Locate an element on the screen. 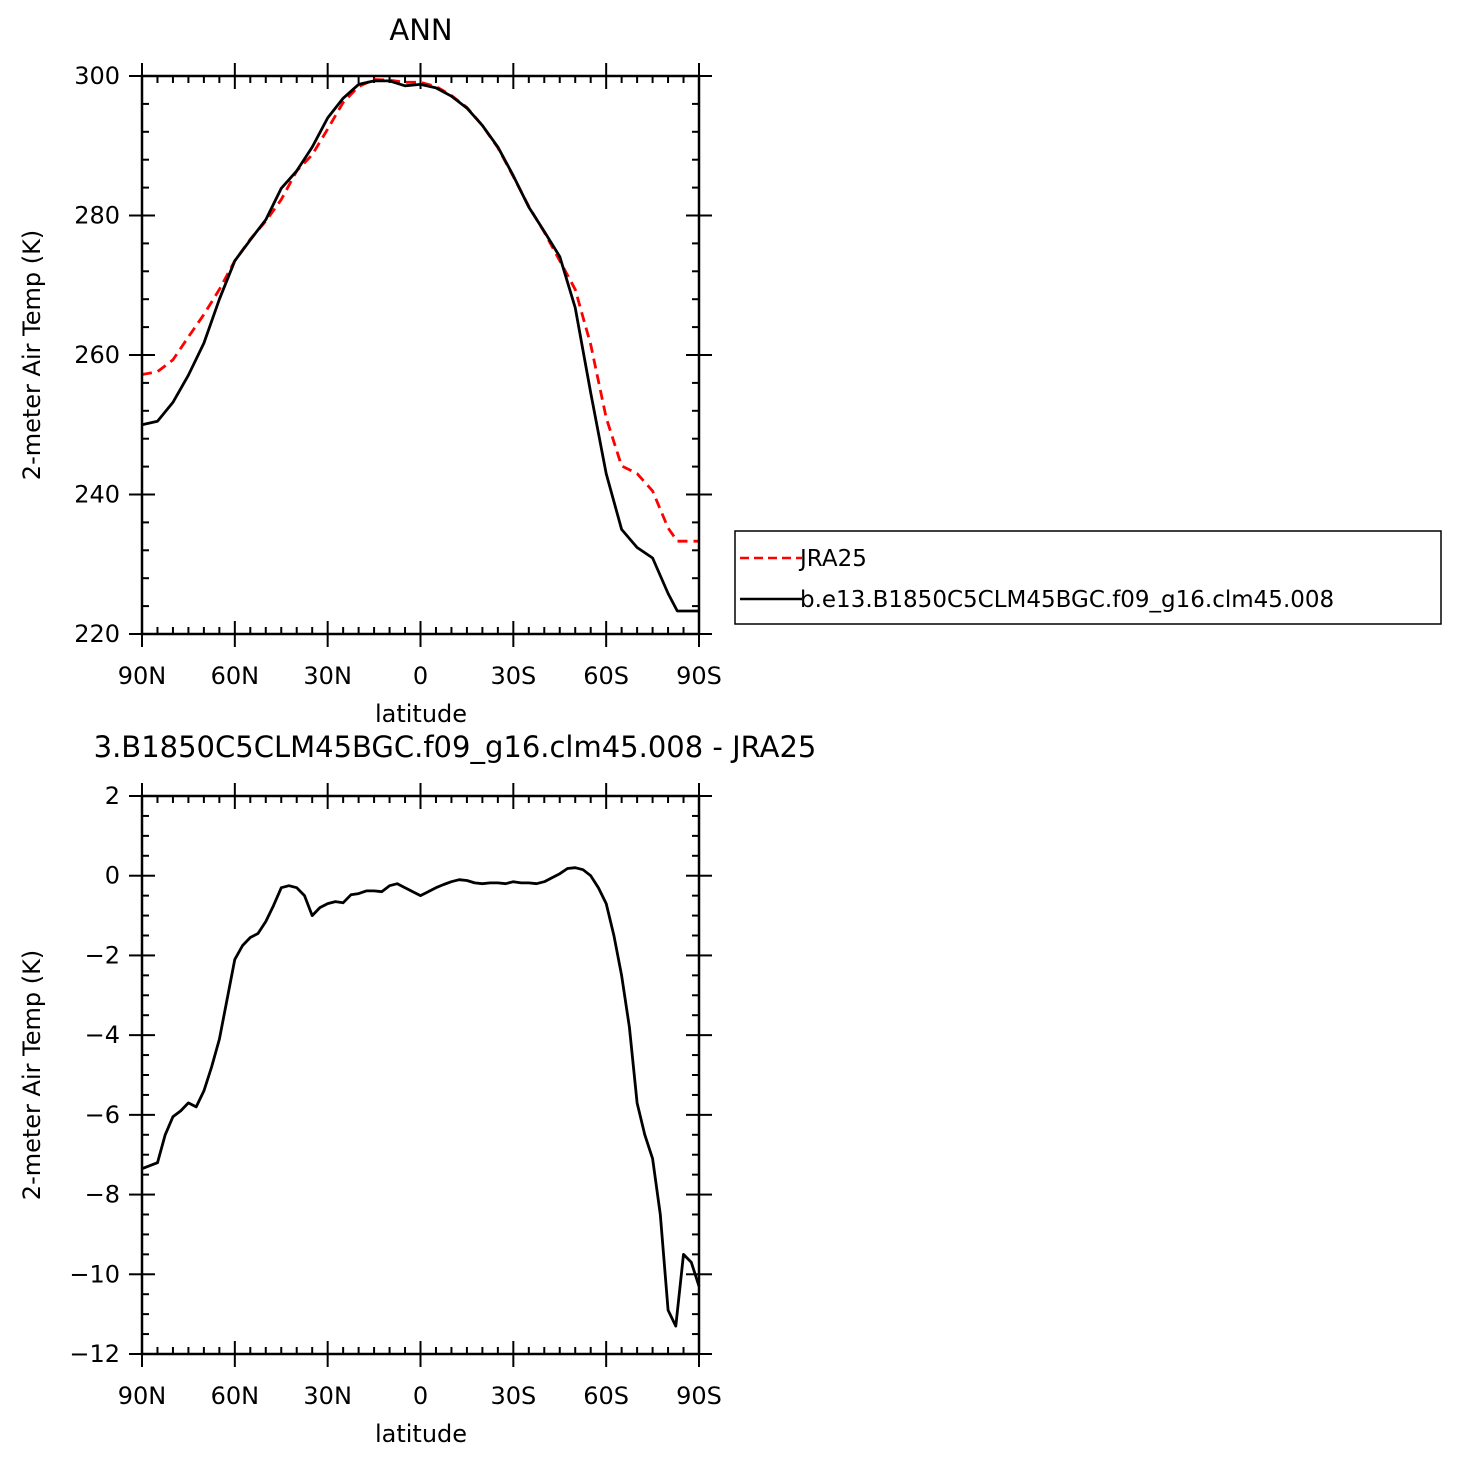 The image size is (1460, 1458). top-series-line-jra25 is located at coordinates (420, 310).